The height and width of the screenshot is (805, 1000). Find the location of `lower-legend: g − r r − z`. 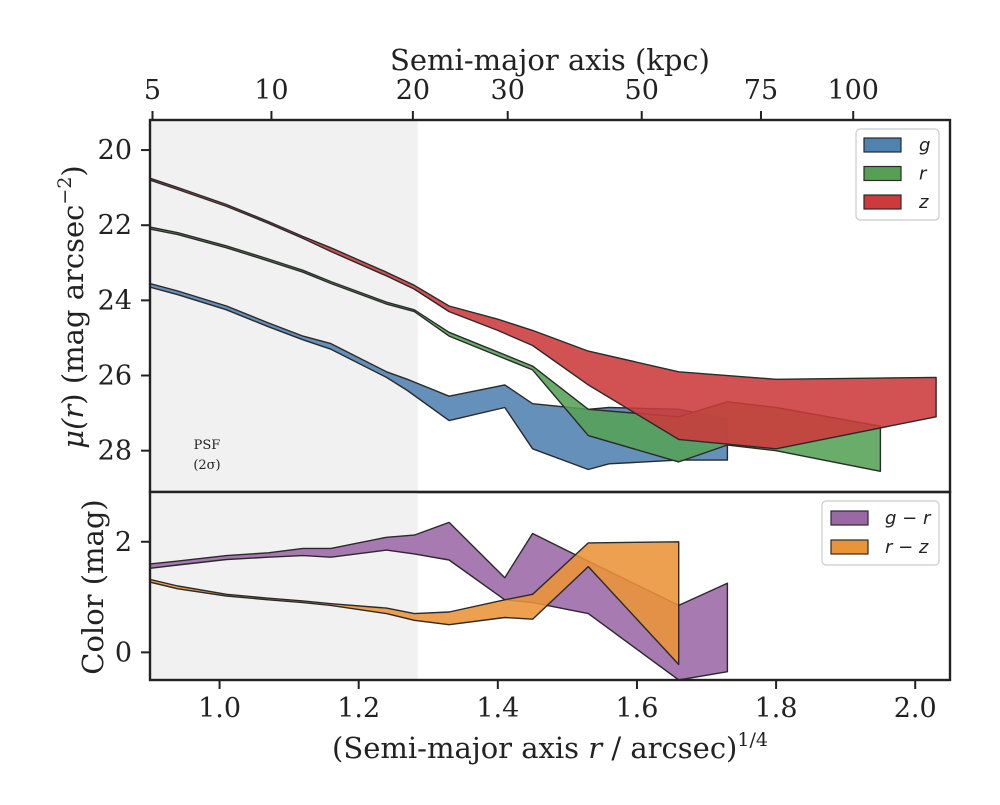

lower-legend: g − r r − z is located at coordinates (880, 533).